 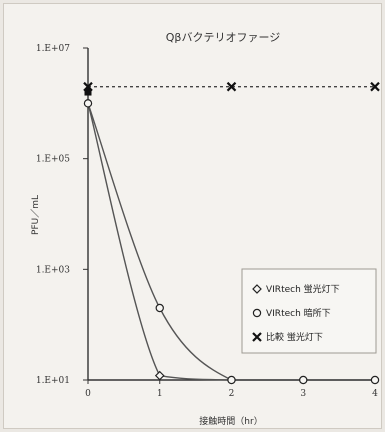 I want to click on x-tick-label: 0, so click(x=88, y=394).